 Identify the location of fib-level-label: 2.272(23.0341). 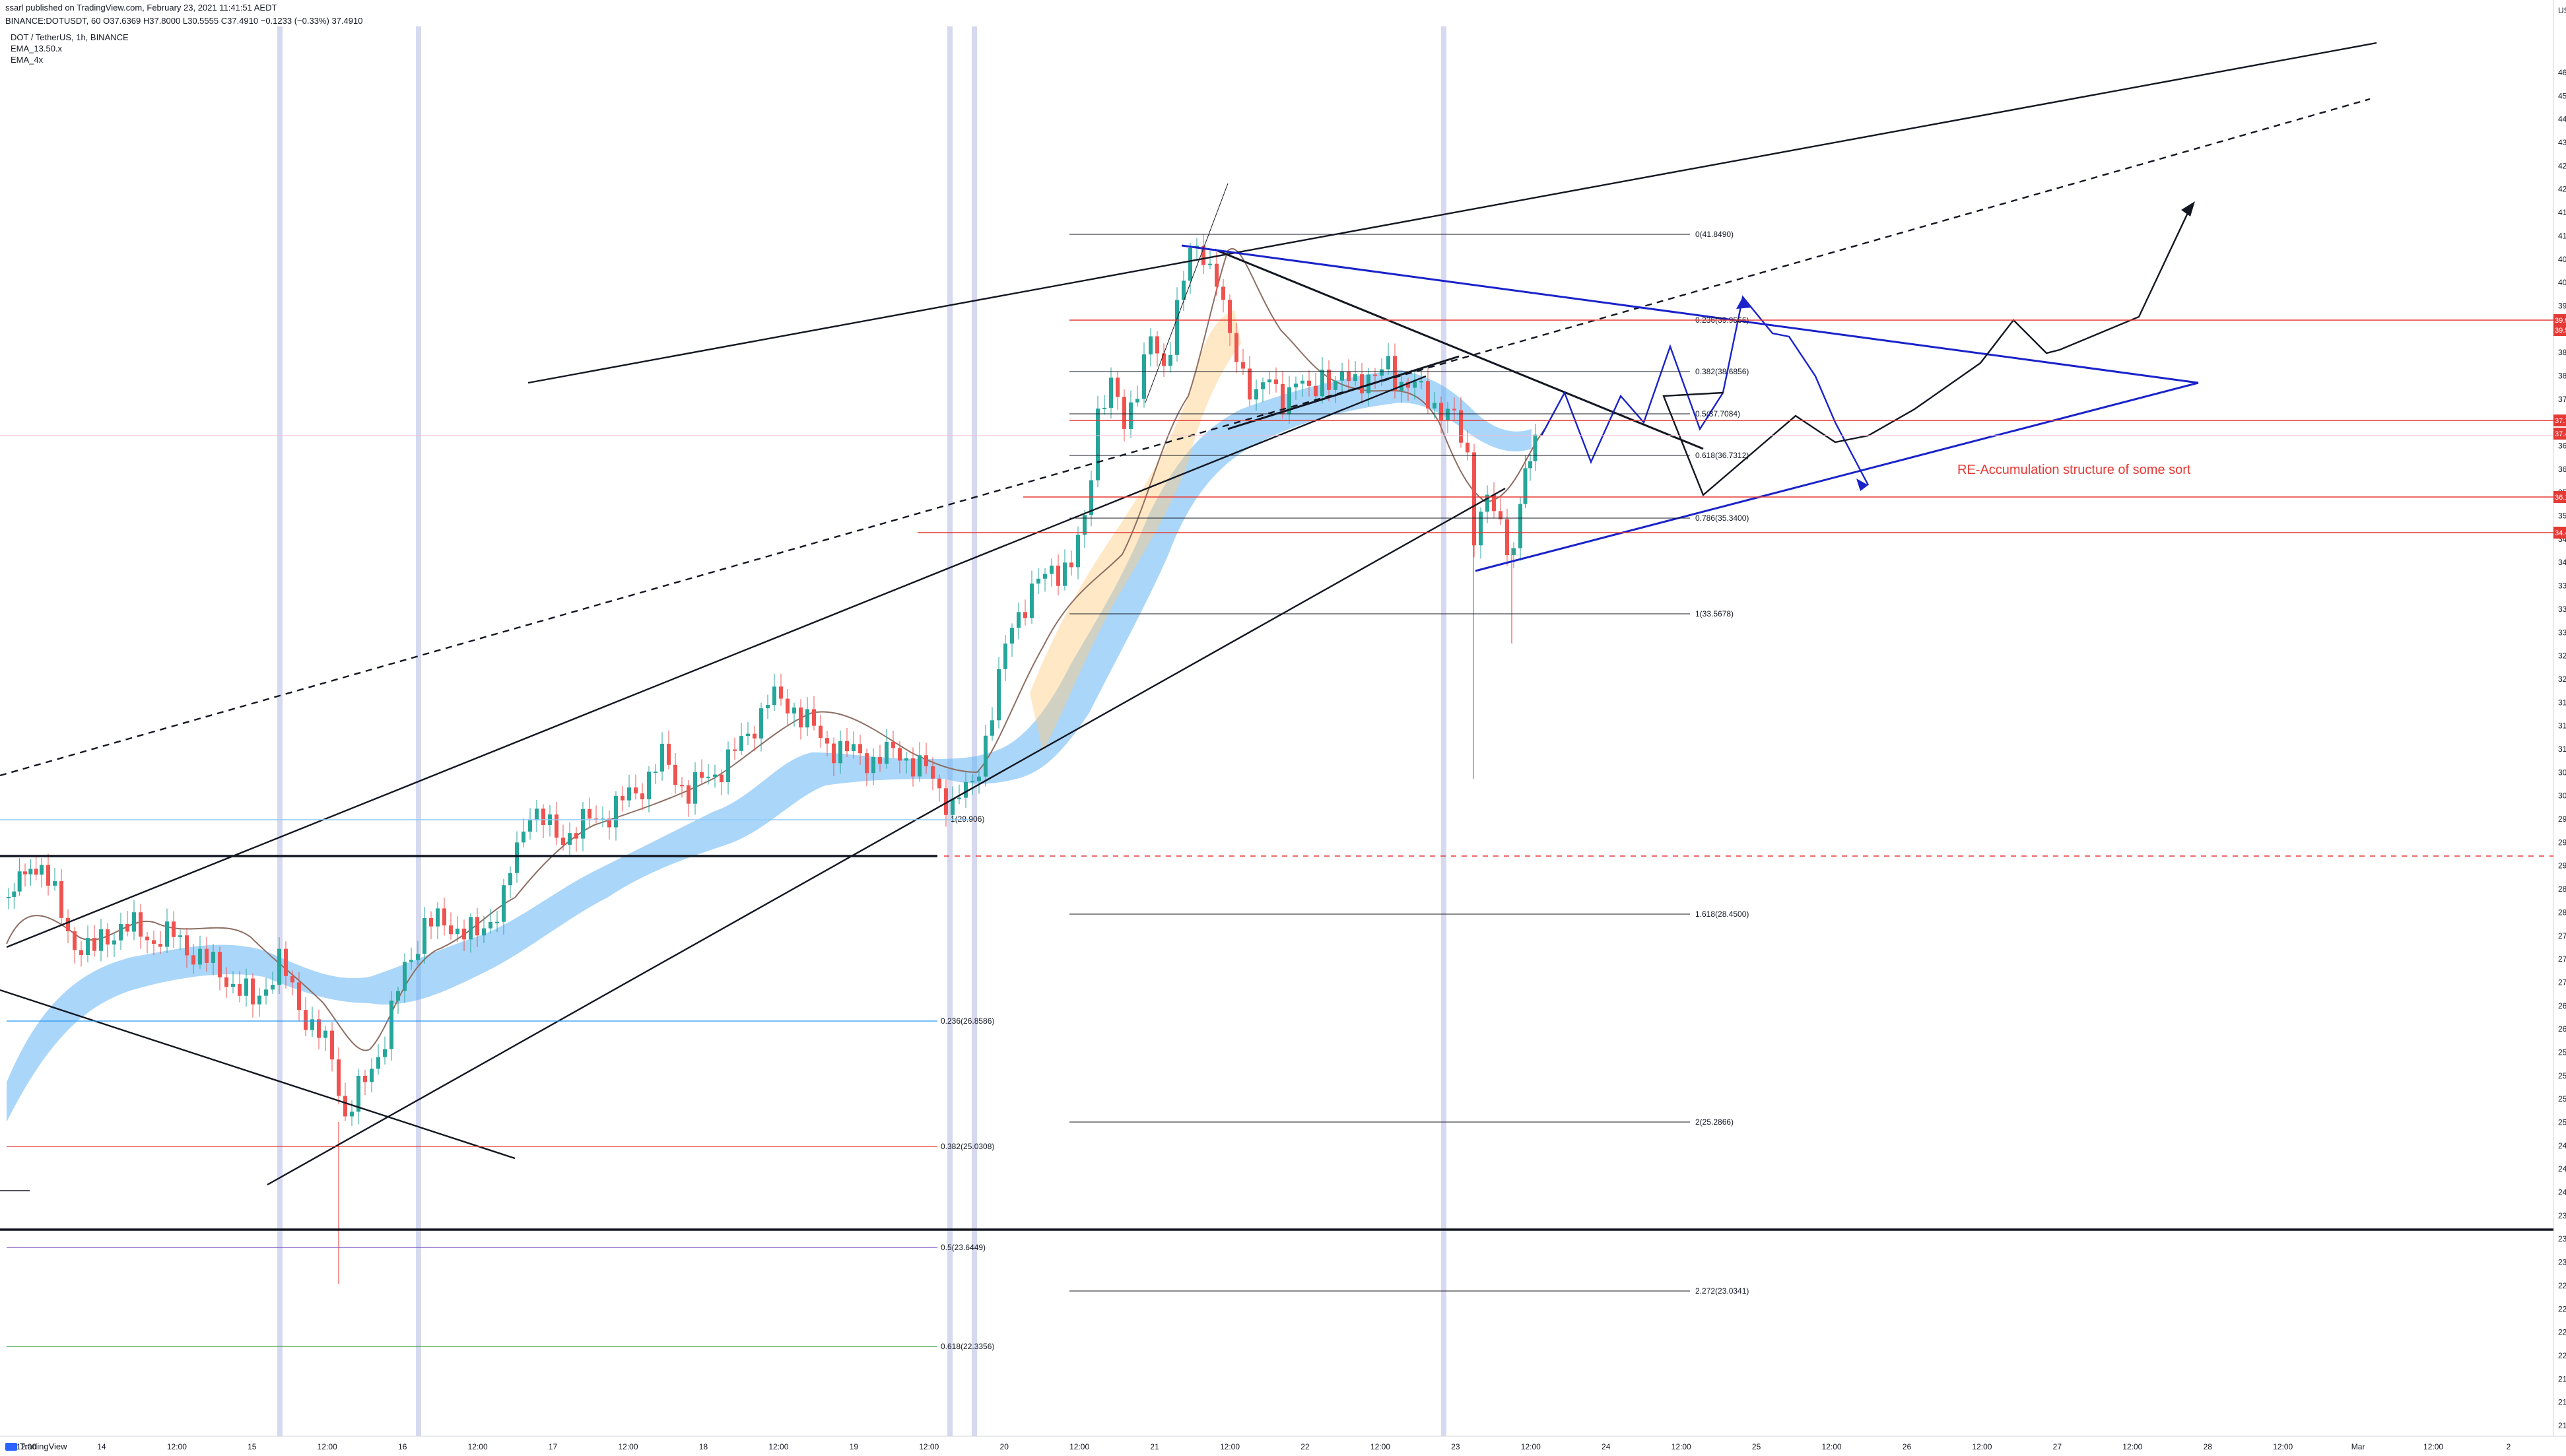
(1722, 1291).